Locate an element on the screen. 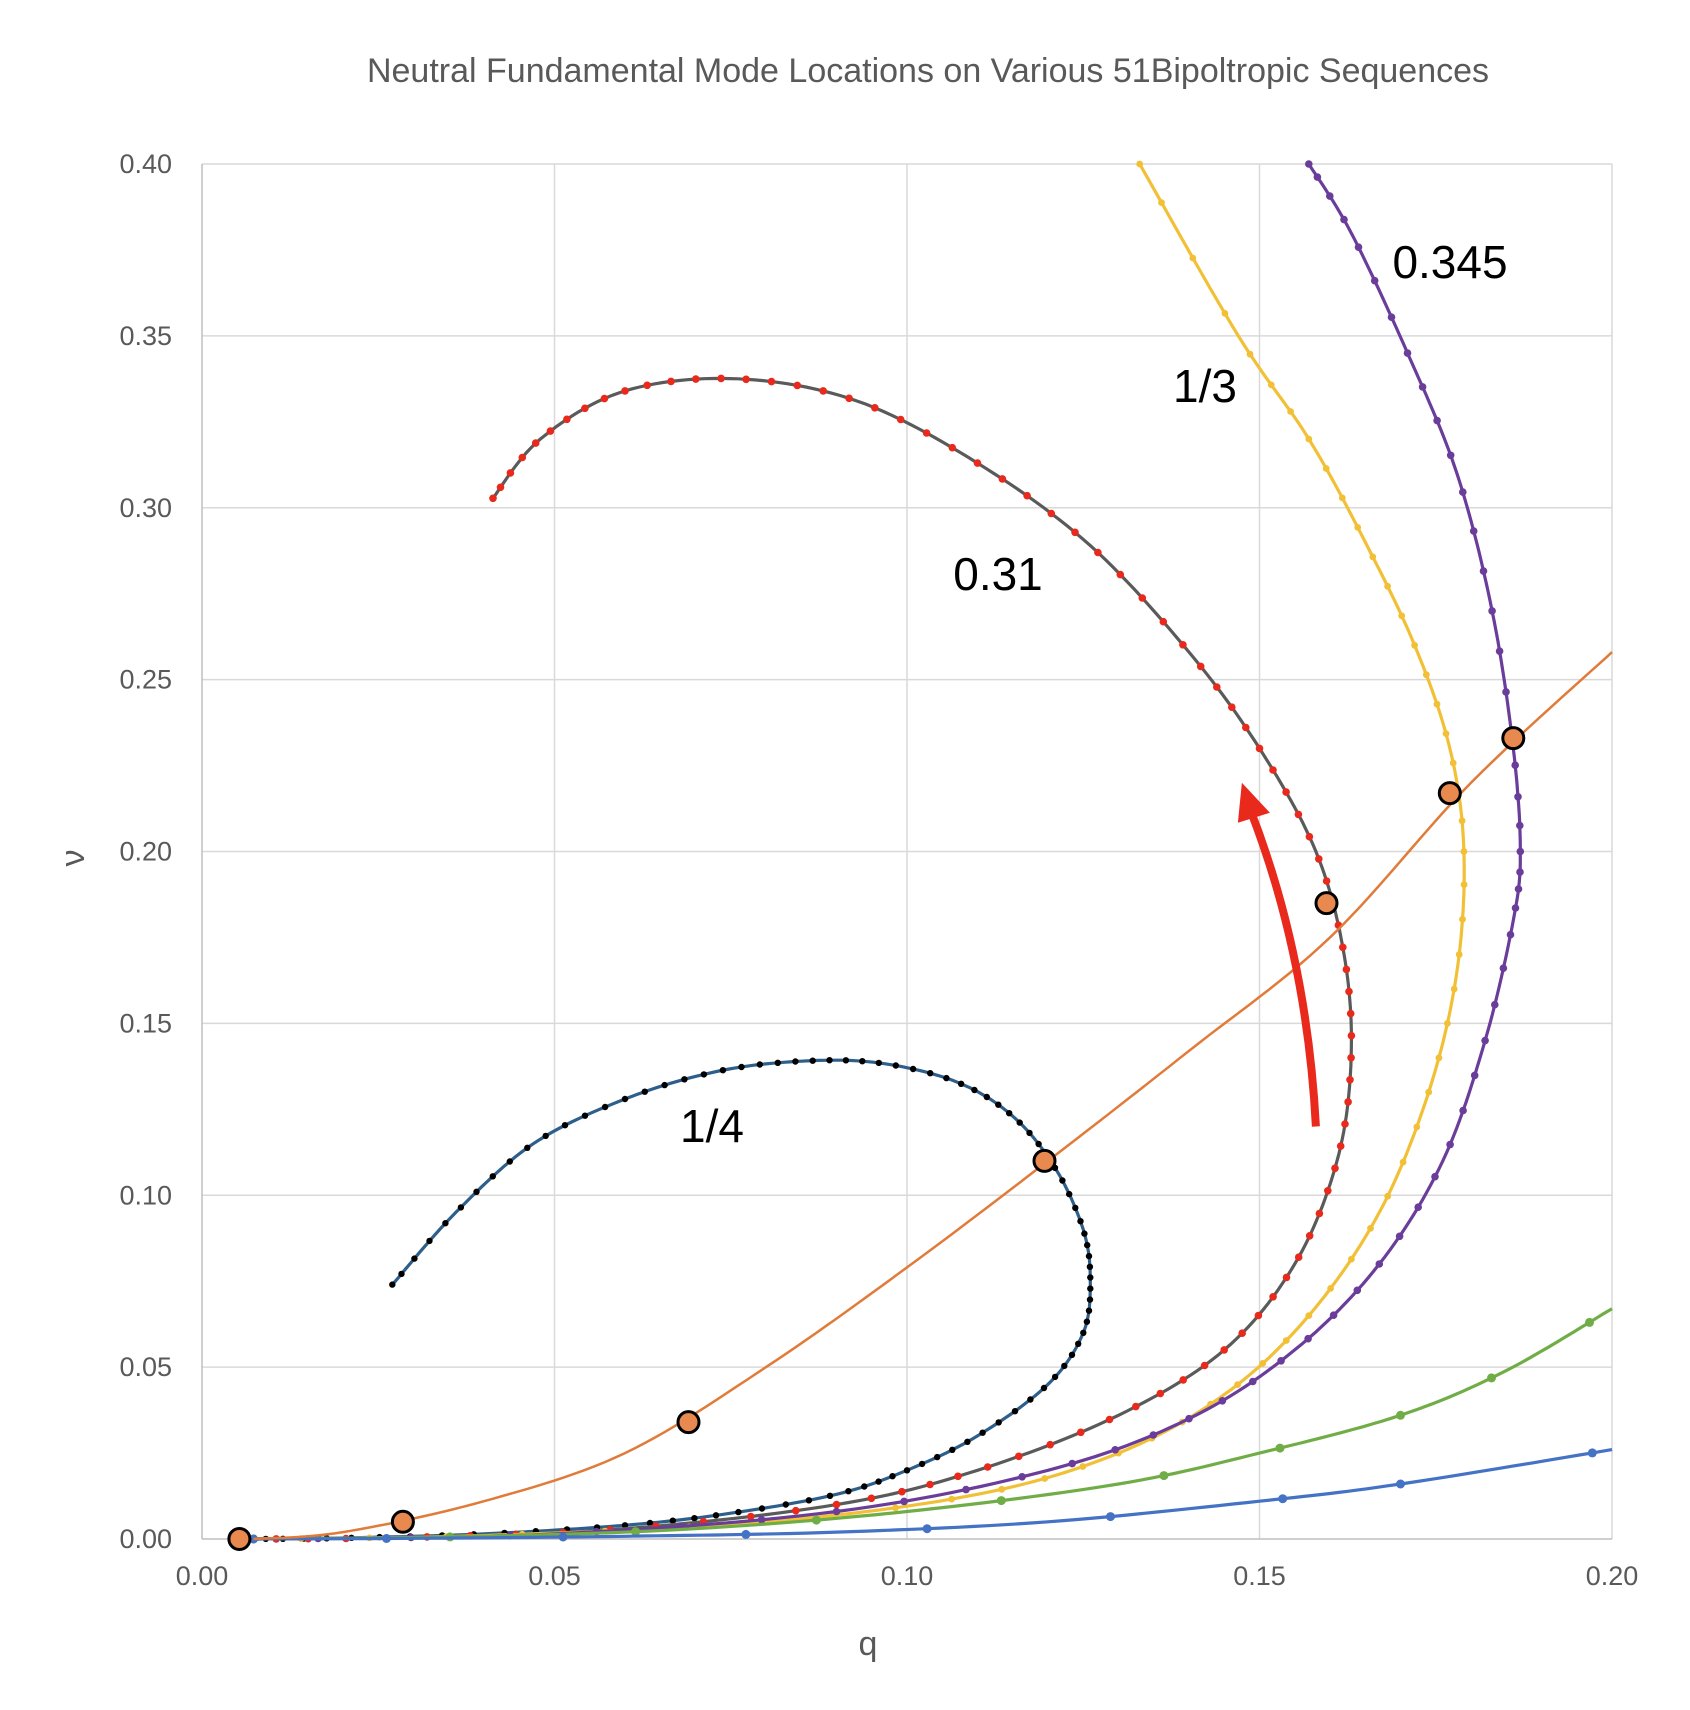  y-tick-label: 0.05 is located at coordinates (145, 1367).